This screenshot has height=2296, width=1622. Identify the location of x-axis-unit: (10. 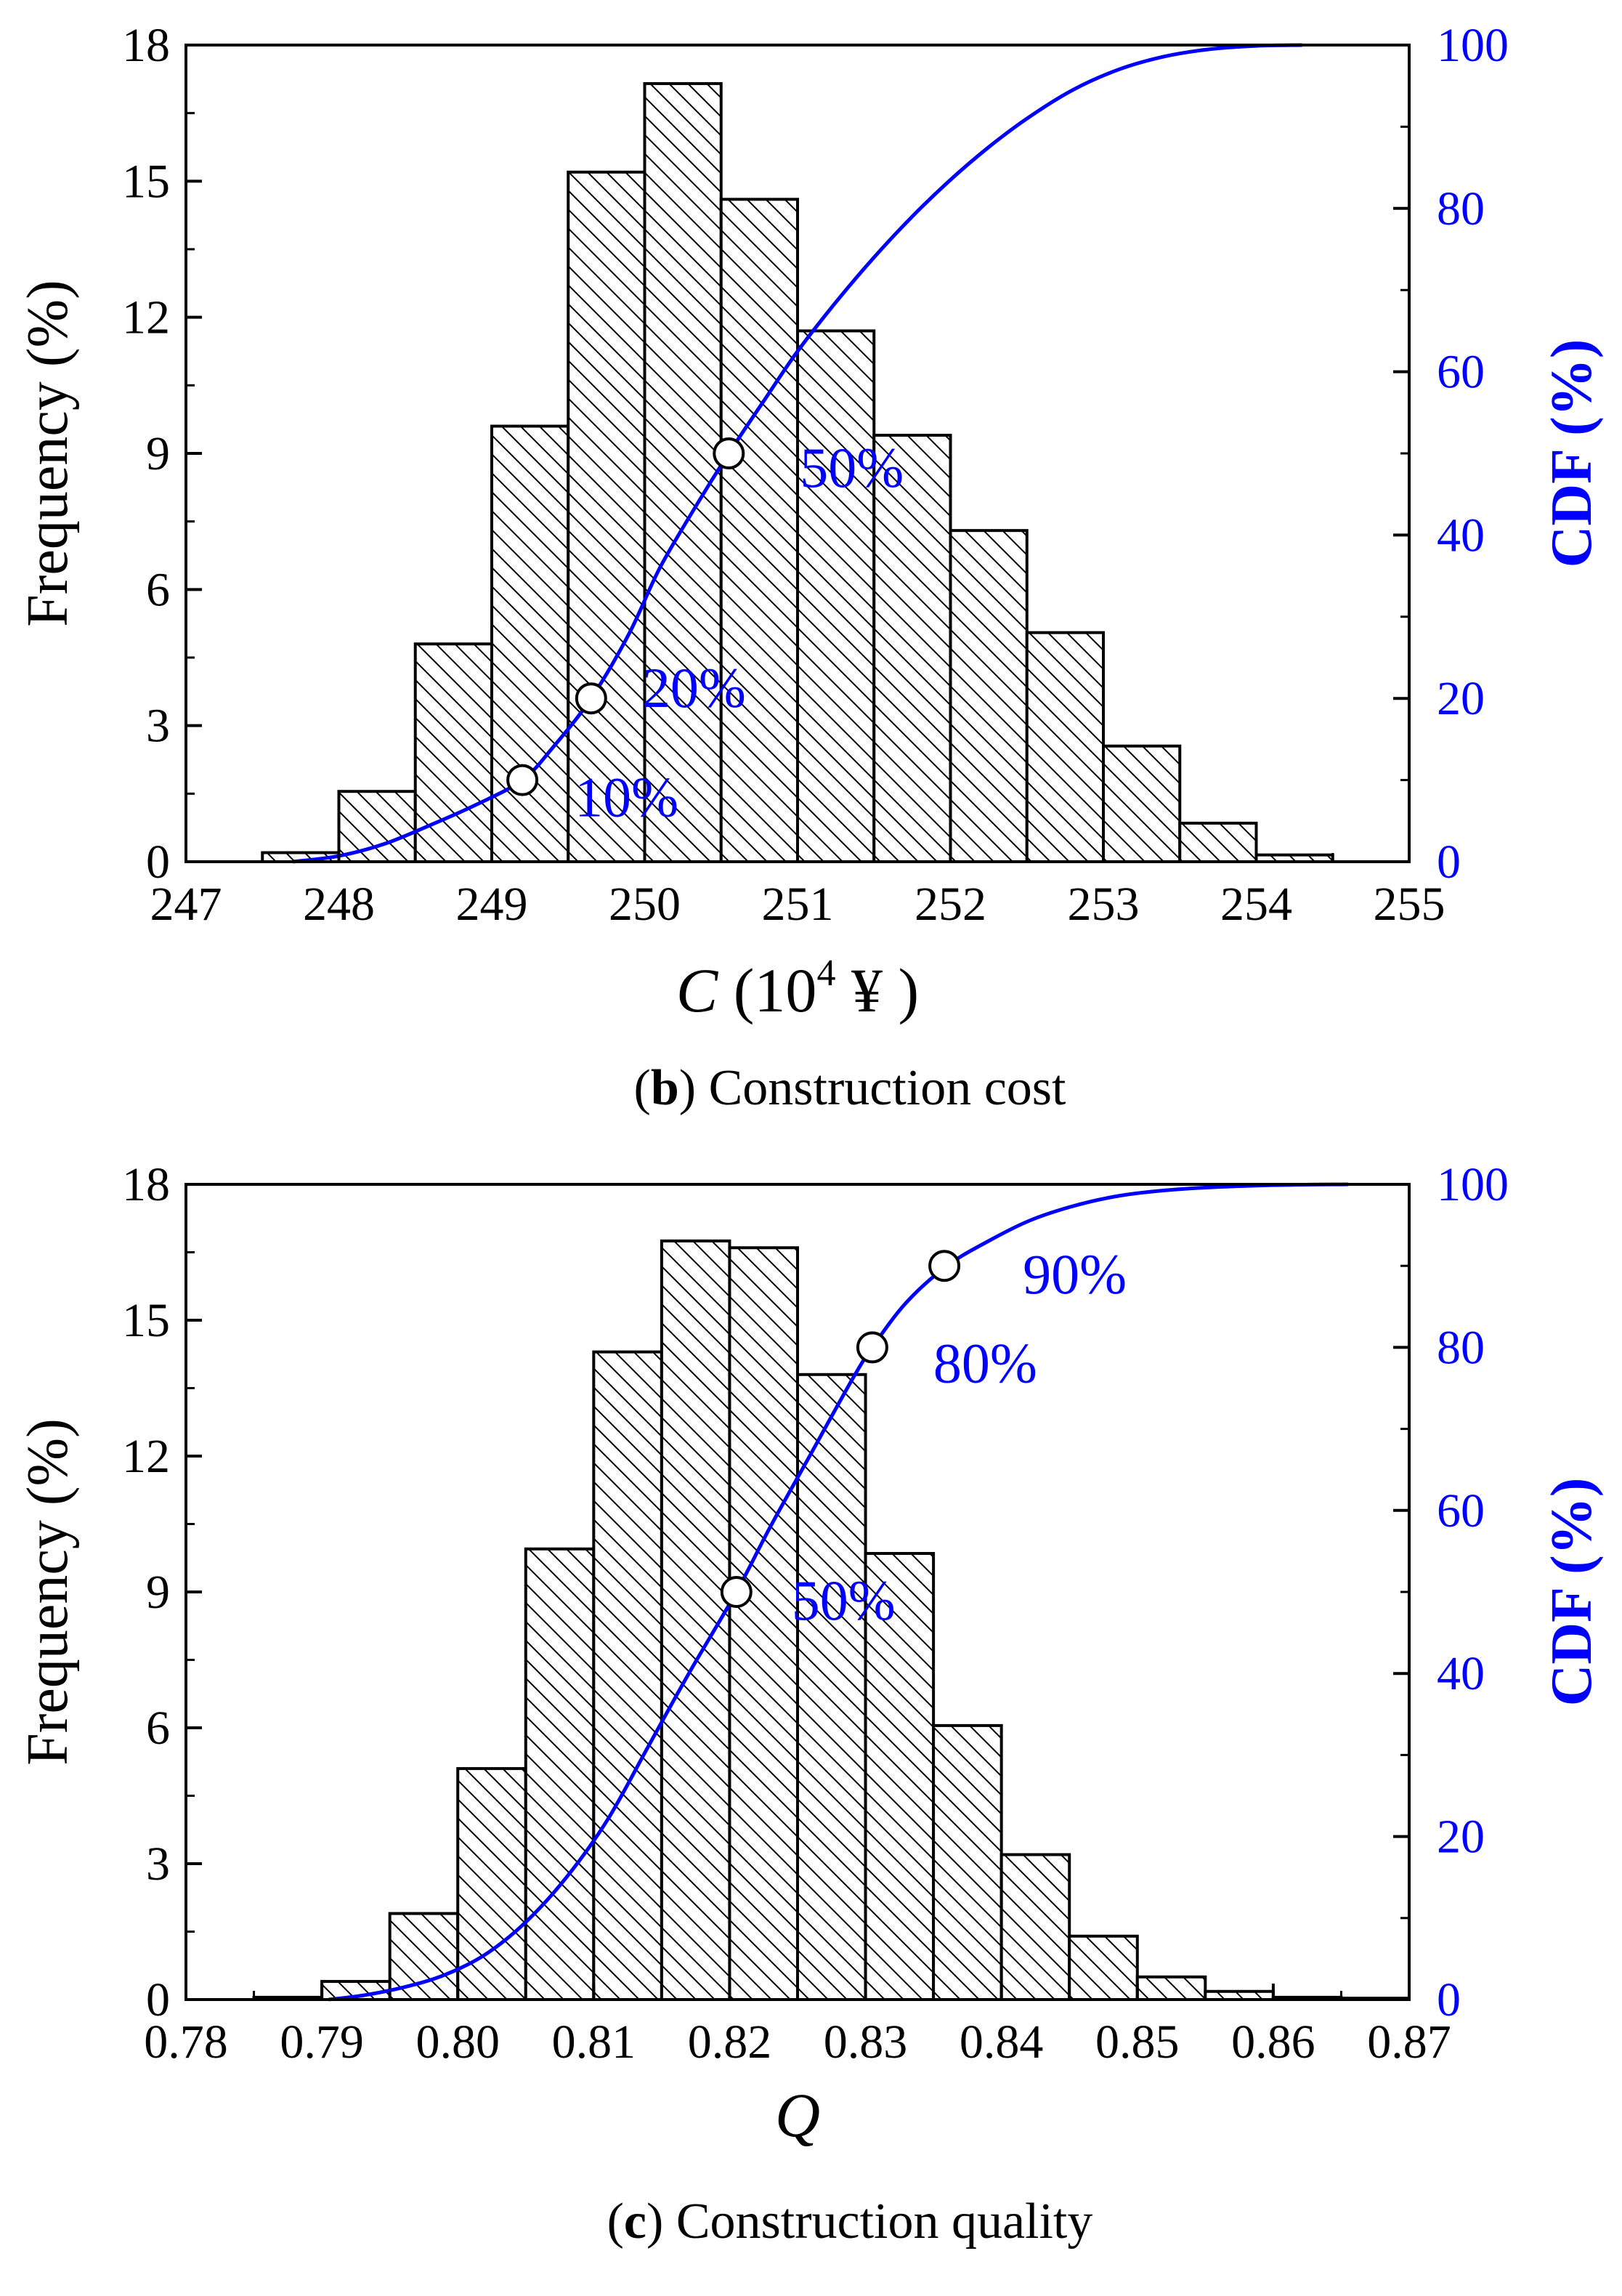
(767, 990).